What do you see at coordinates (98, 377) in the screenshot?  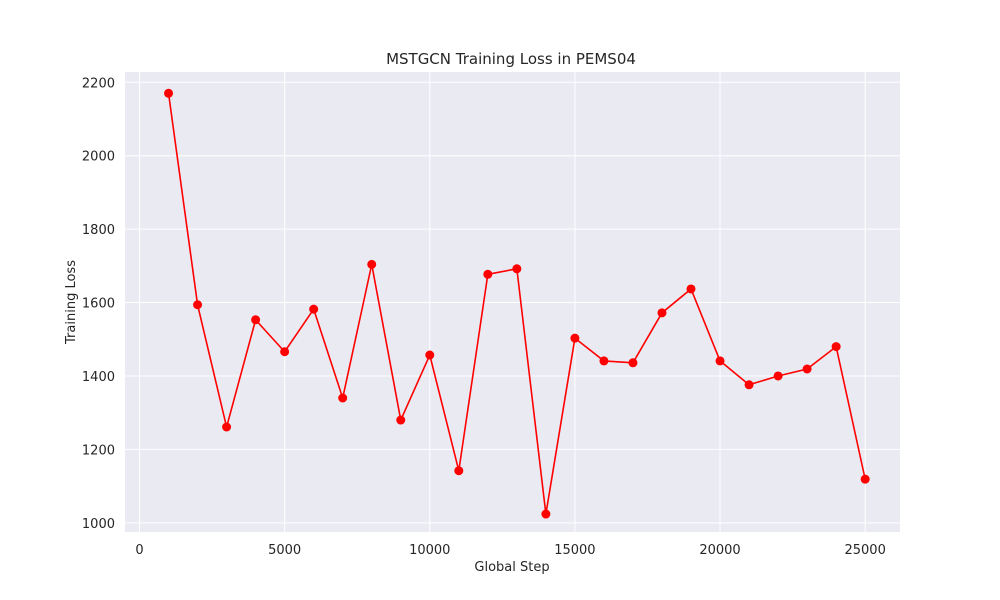 I see `y-tick-label: 1400` at bounding box center [98, 377].